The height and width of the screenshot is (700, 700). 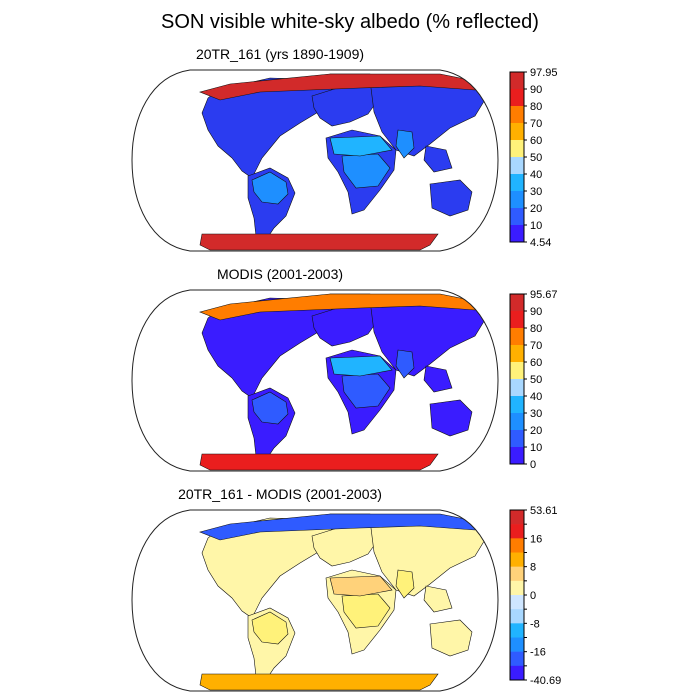 I want to click on panel-title-obs: MODIS (2001-2003), so click(x=280, y=274).